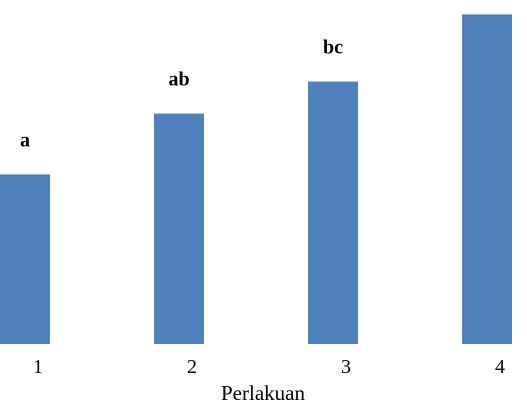  I want to click on x-tick-label-2: 2, so click(192, 367).